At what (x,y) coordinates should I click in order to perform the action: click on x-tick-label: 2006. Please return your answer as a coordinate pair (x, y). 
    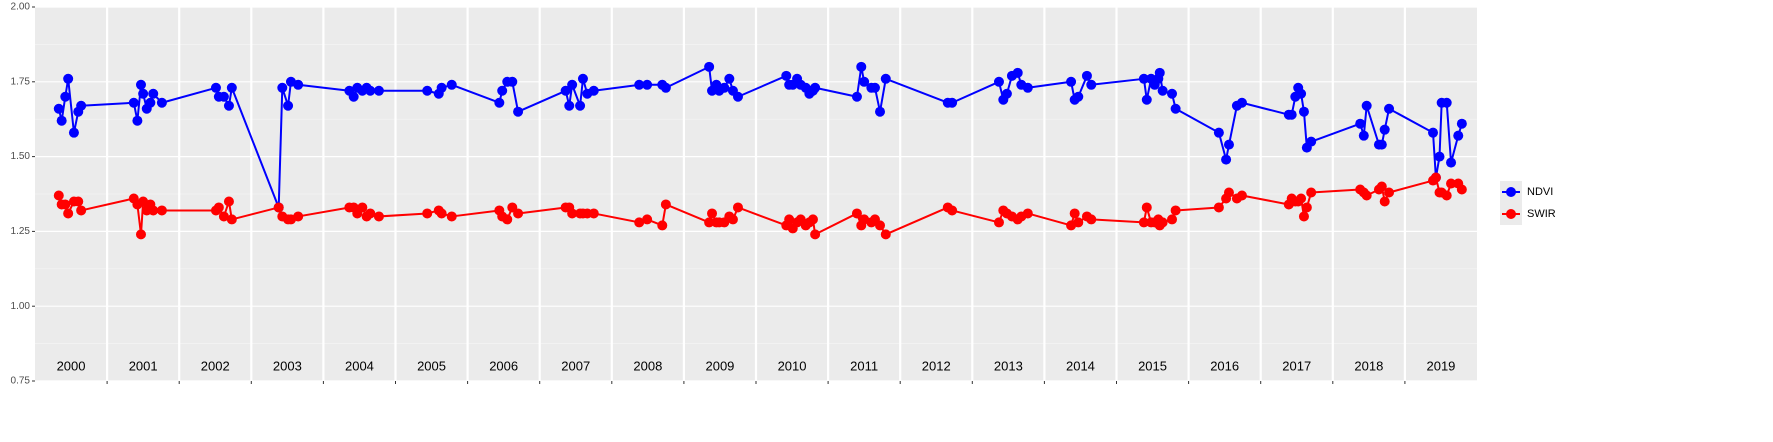
    Looking at the image, I should click on (503, 365).